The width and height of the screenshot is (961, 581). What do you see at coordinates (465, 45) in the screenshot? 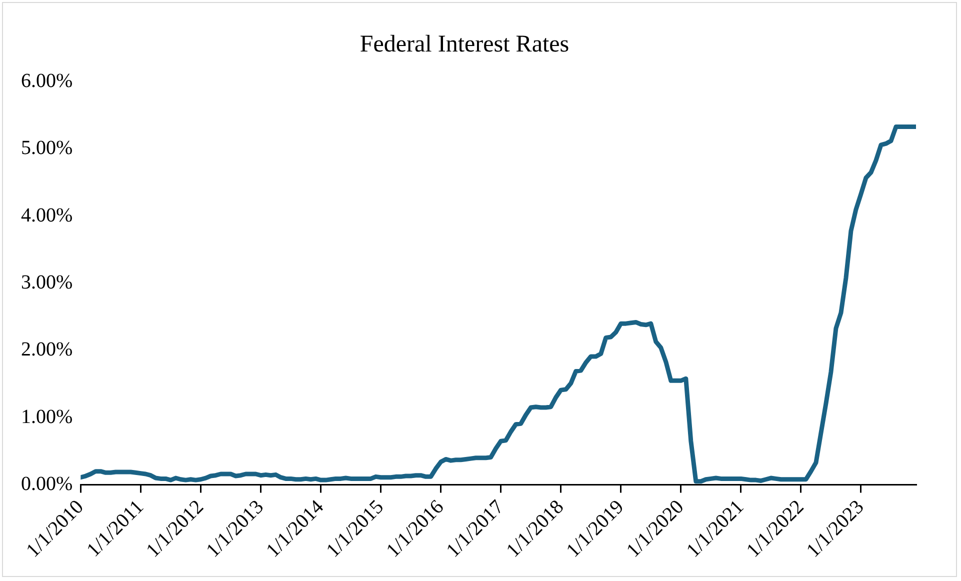
I see `chart-title: Federal Interest Rates` at bounding box center [465, 45].